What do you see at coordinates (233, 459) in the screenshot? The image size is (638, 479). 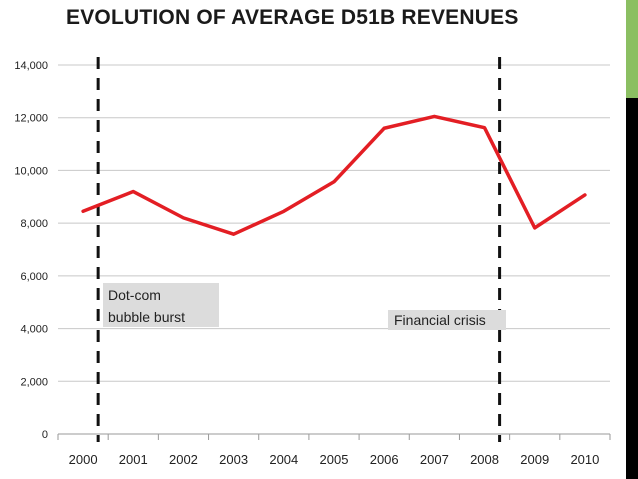 I see `x-tick-label: 2003` at bounding box center [233, 459].